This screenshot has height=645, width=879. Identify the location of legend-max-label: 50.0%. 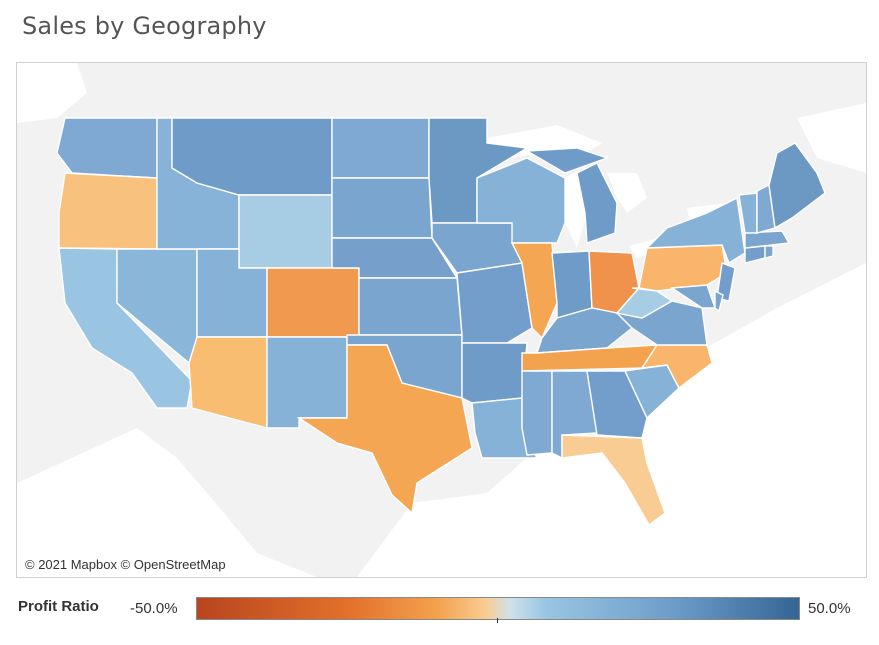
(829, 608).